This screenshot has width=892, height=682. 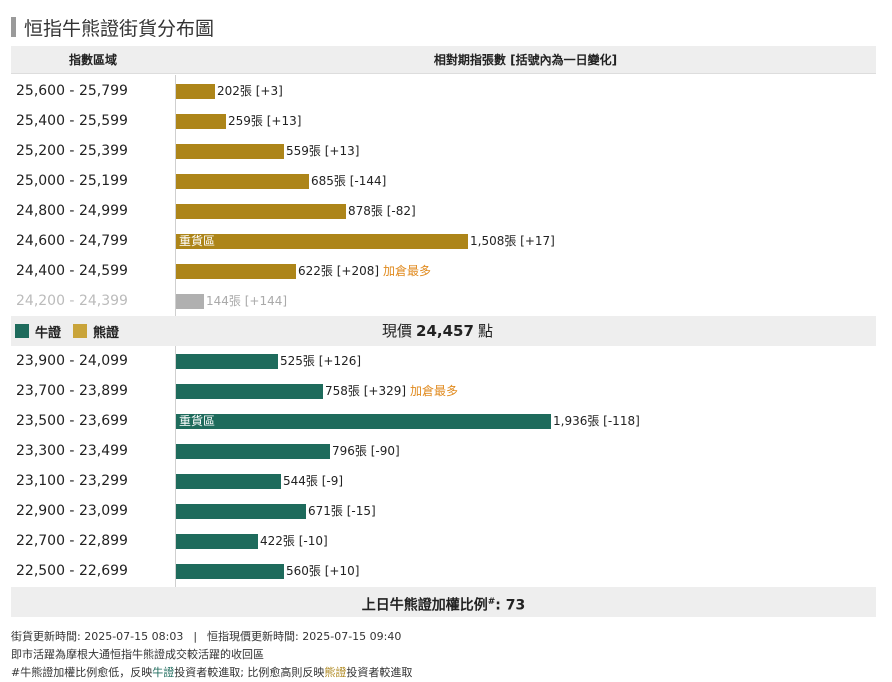 I want to click on legend: 牛證 熊證, so click(x=73, y=331).